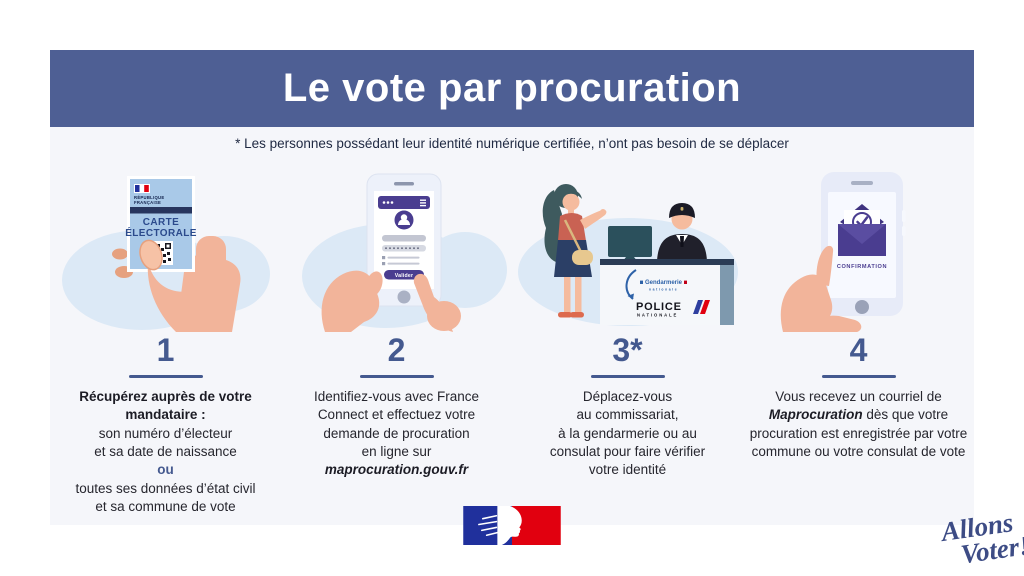  Describe the element at coordinates (437, 302) in the screenshot. I see `pointing-hand` at that location.